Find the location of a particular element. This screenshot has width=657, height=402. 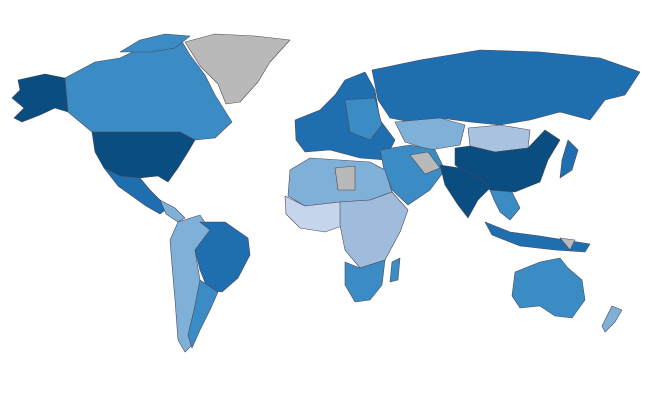

canada-islands is located at coordinates (155, 43).